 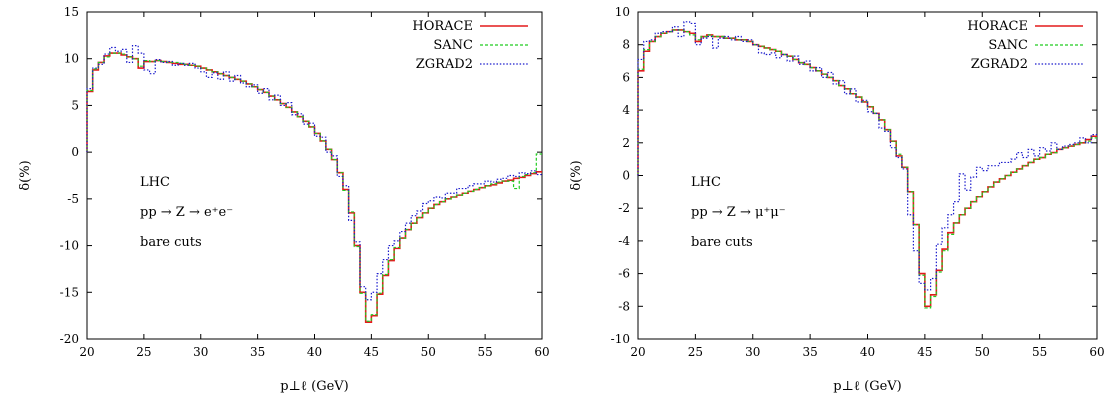 I want to click on annotation: pp → Z → μ⁺μ⁻, so click(x=738, y=212).